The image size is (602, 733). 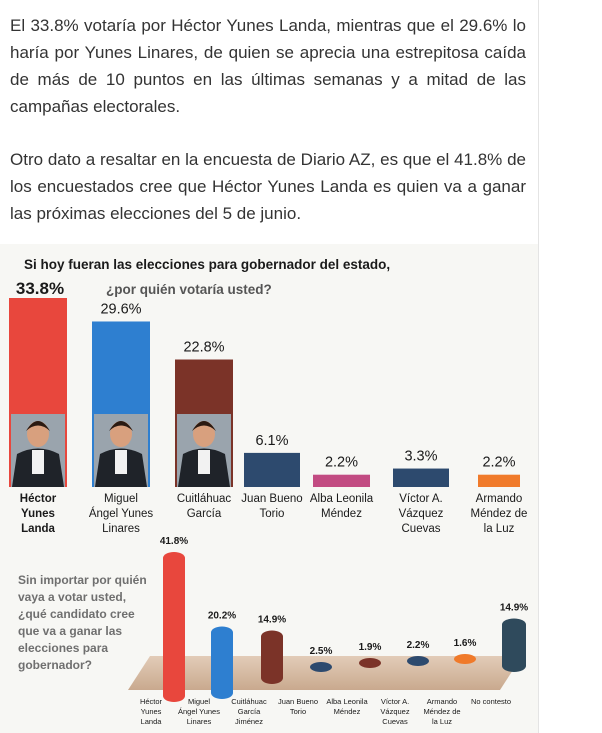 What do you see at coordinates (199, 701) in the screenshot?
I see `chart2-category-label: Miguel` at bounding box center [199, 701].